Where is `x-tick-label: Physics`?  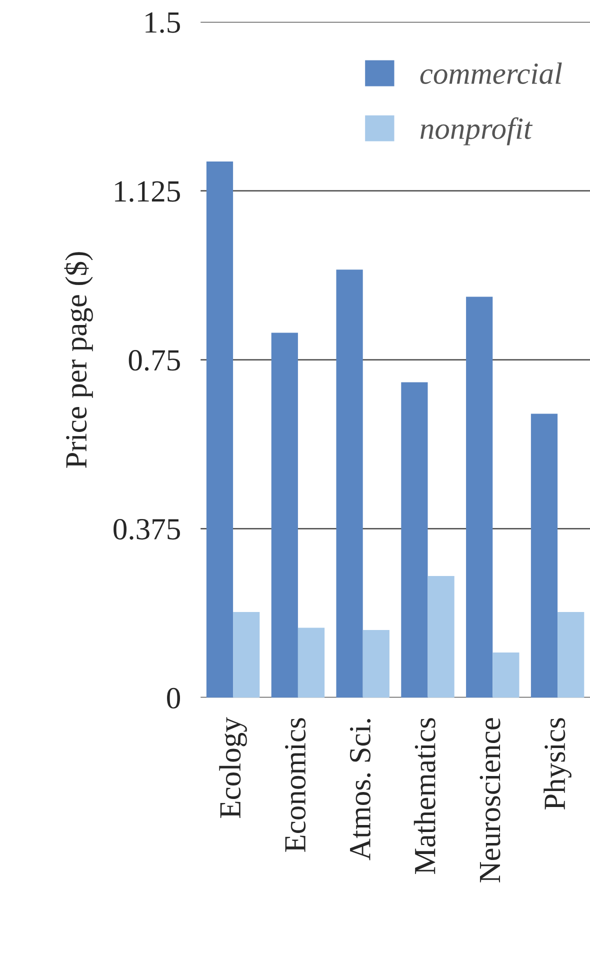
x-tick-label: Physics is located at coordinates (558, 764).